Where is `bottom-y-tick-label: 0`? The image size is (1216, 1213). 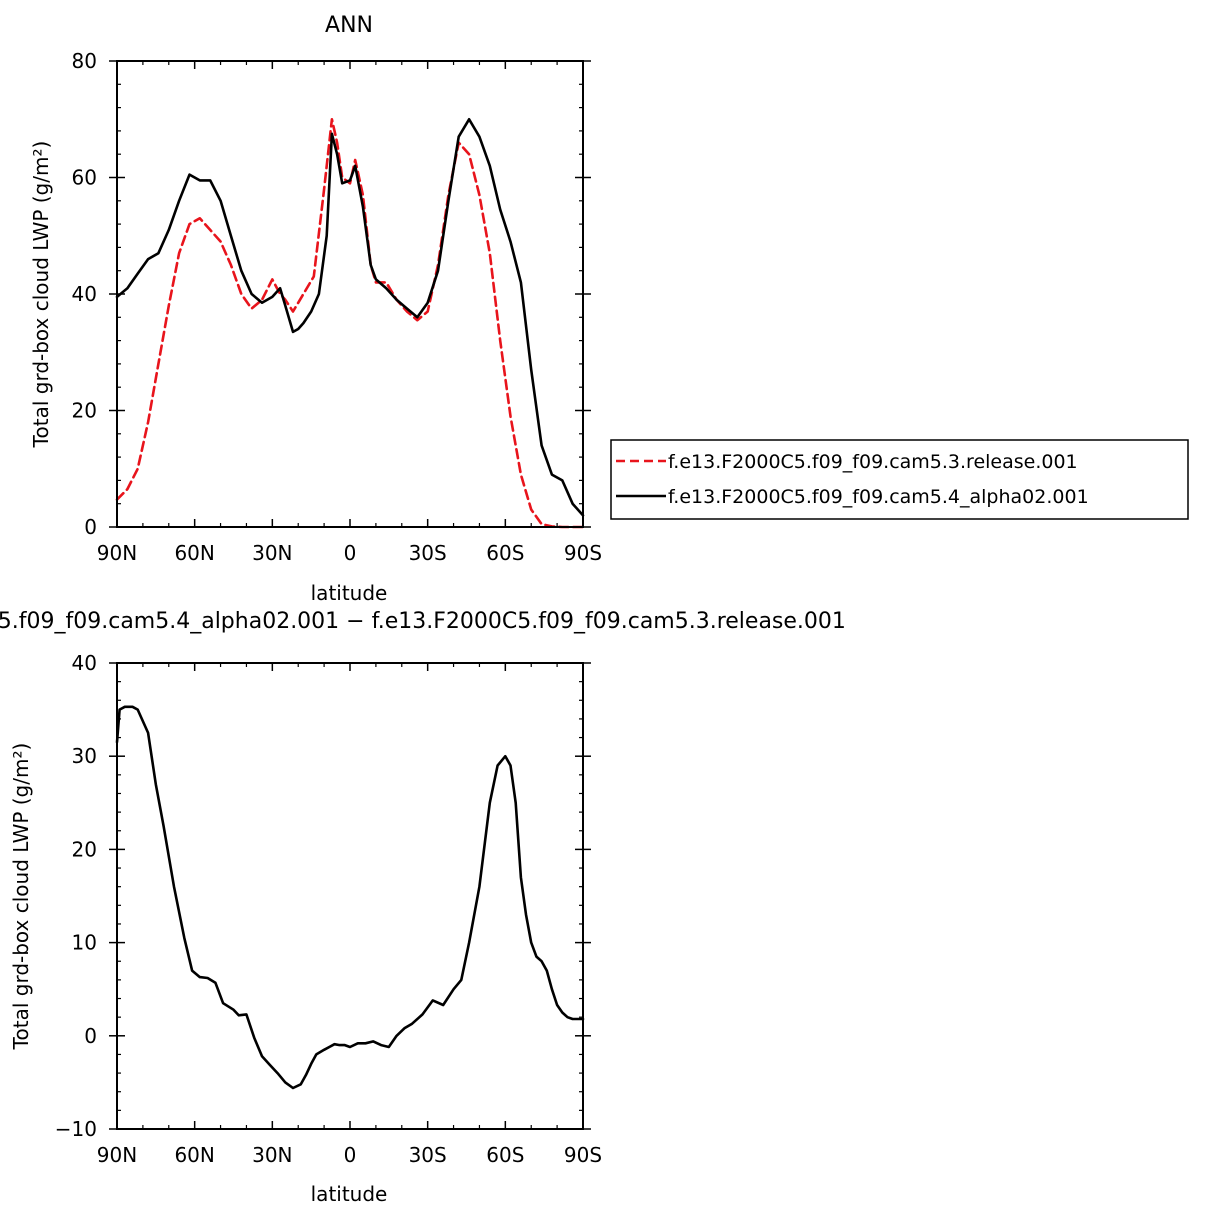 bottom-y-tick-label: 0 is located at coordinates (90, 1036).